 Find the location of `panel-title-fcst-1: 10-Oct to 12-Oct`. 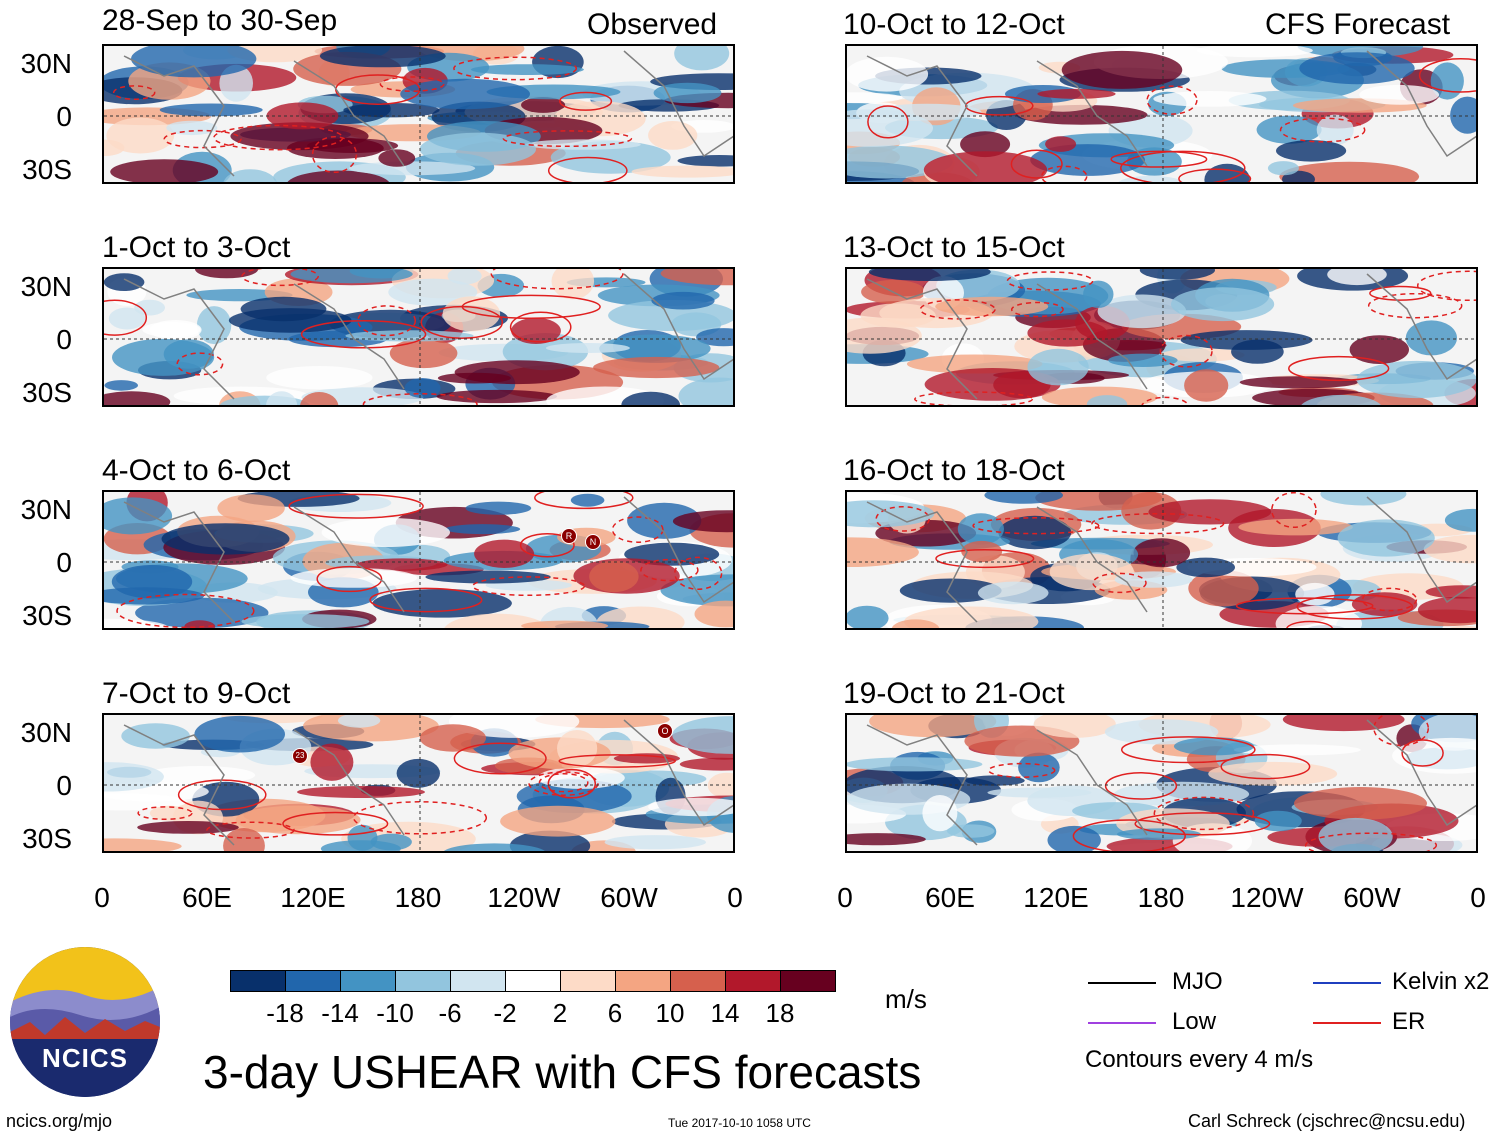

panel-title-fcst-1: 10-Oct to 12-Oct is located at coordinates (954, 24).